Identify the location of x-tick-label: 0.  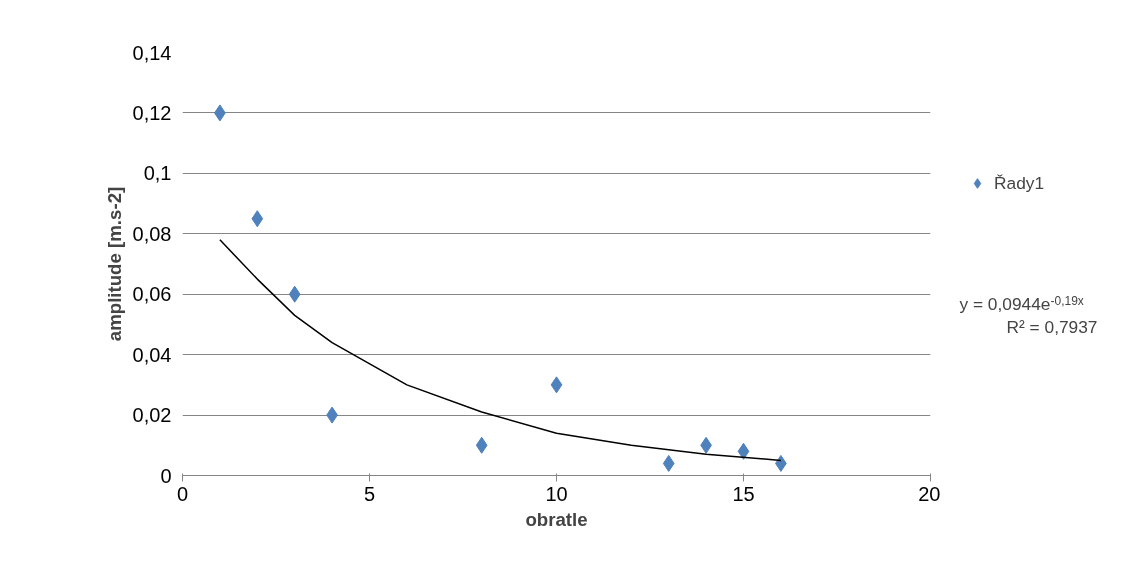
(182, 493).